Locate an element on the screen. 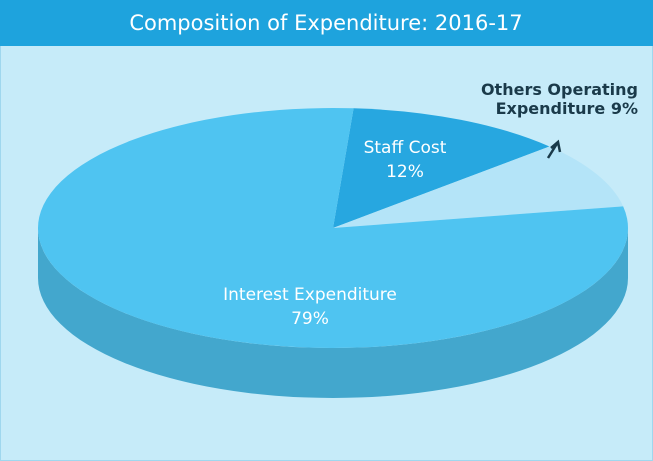 Image resolution: width=653 pixels, height=461 pixels. pointer-arrow is located at coordinates (554, 149).